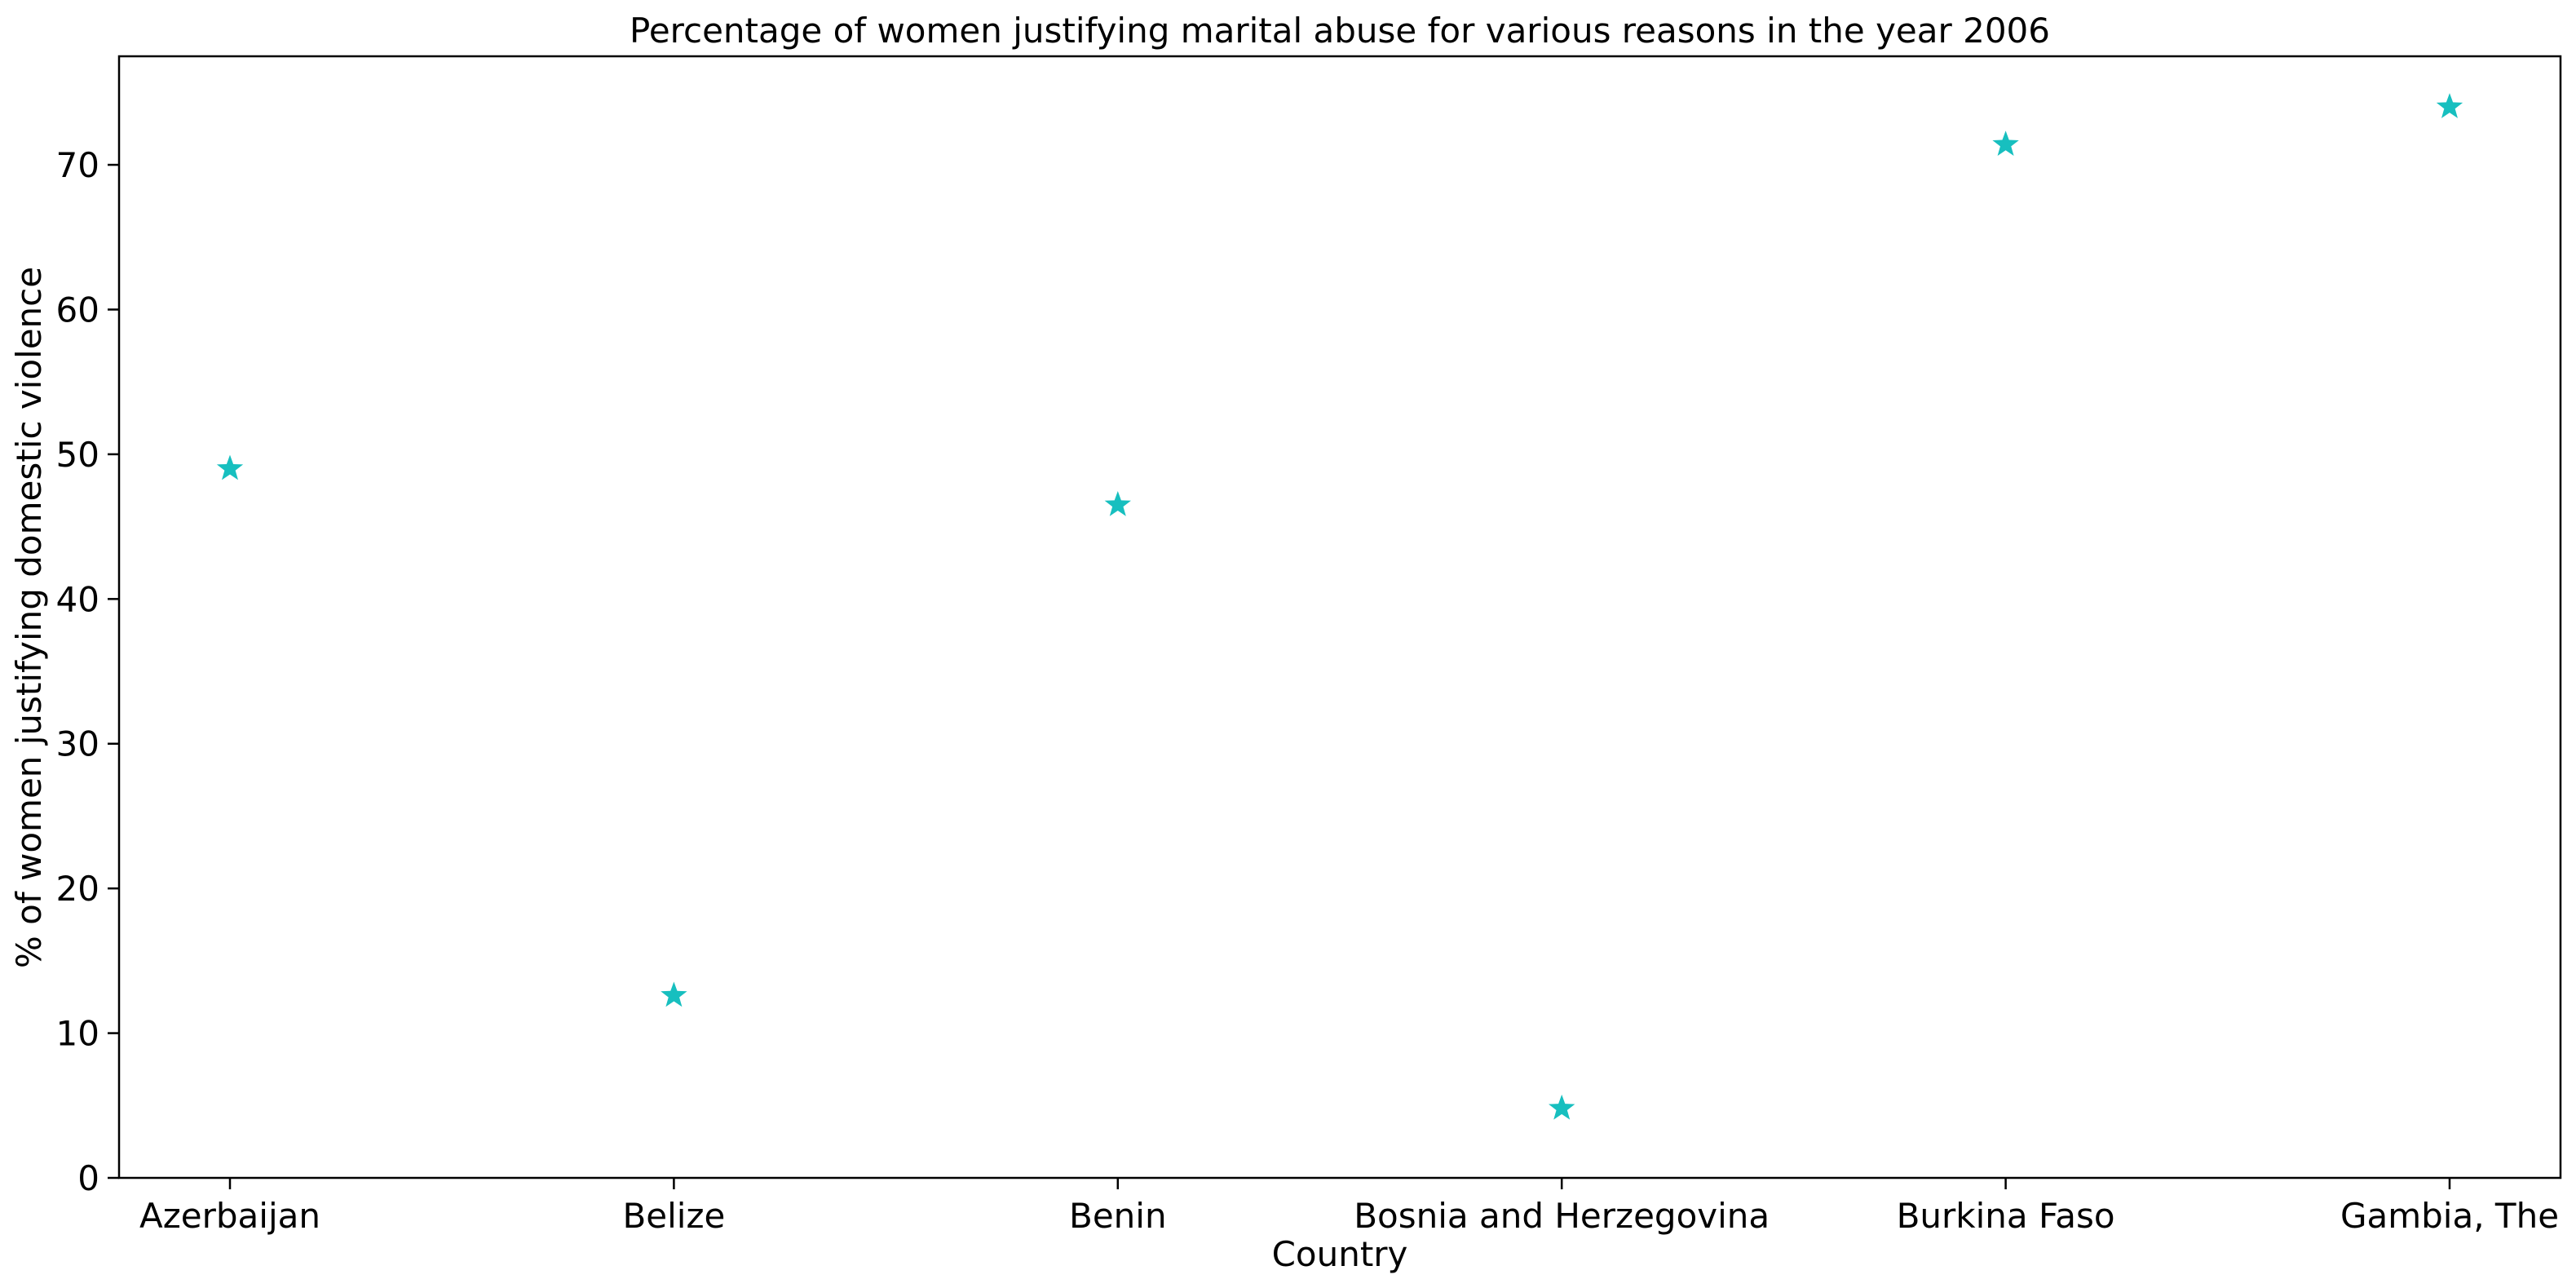 Image resolution: width=2576 pixels, height=1288 pixels. Describe the element at coordinates (1562, 1216) in the screenshot. I see `x-tick-label: Bosnia and Herzegovina` at that location.